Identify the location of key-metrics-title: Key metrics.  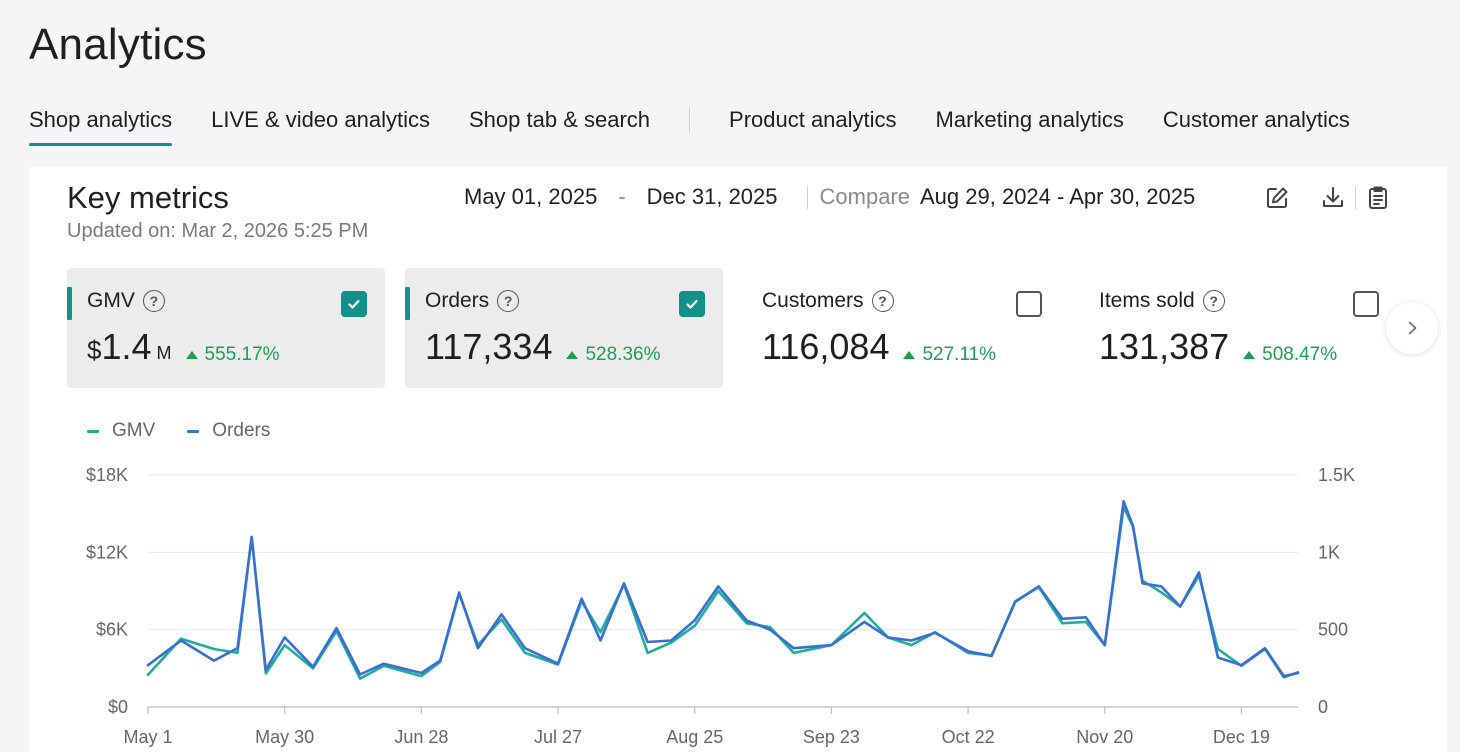
(148, 197).